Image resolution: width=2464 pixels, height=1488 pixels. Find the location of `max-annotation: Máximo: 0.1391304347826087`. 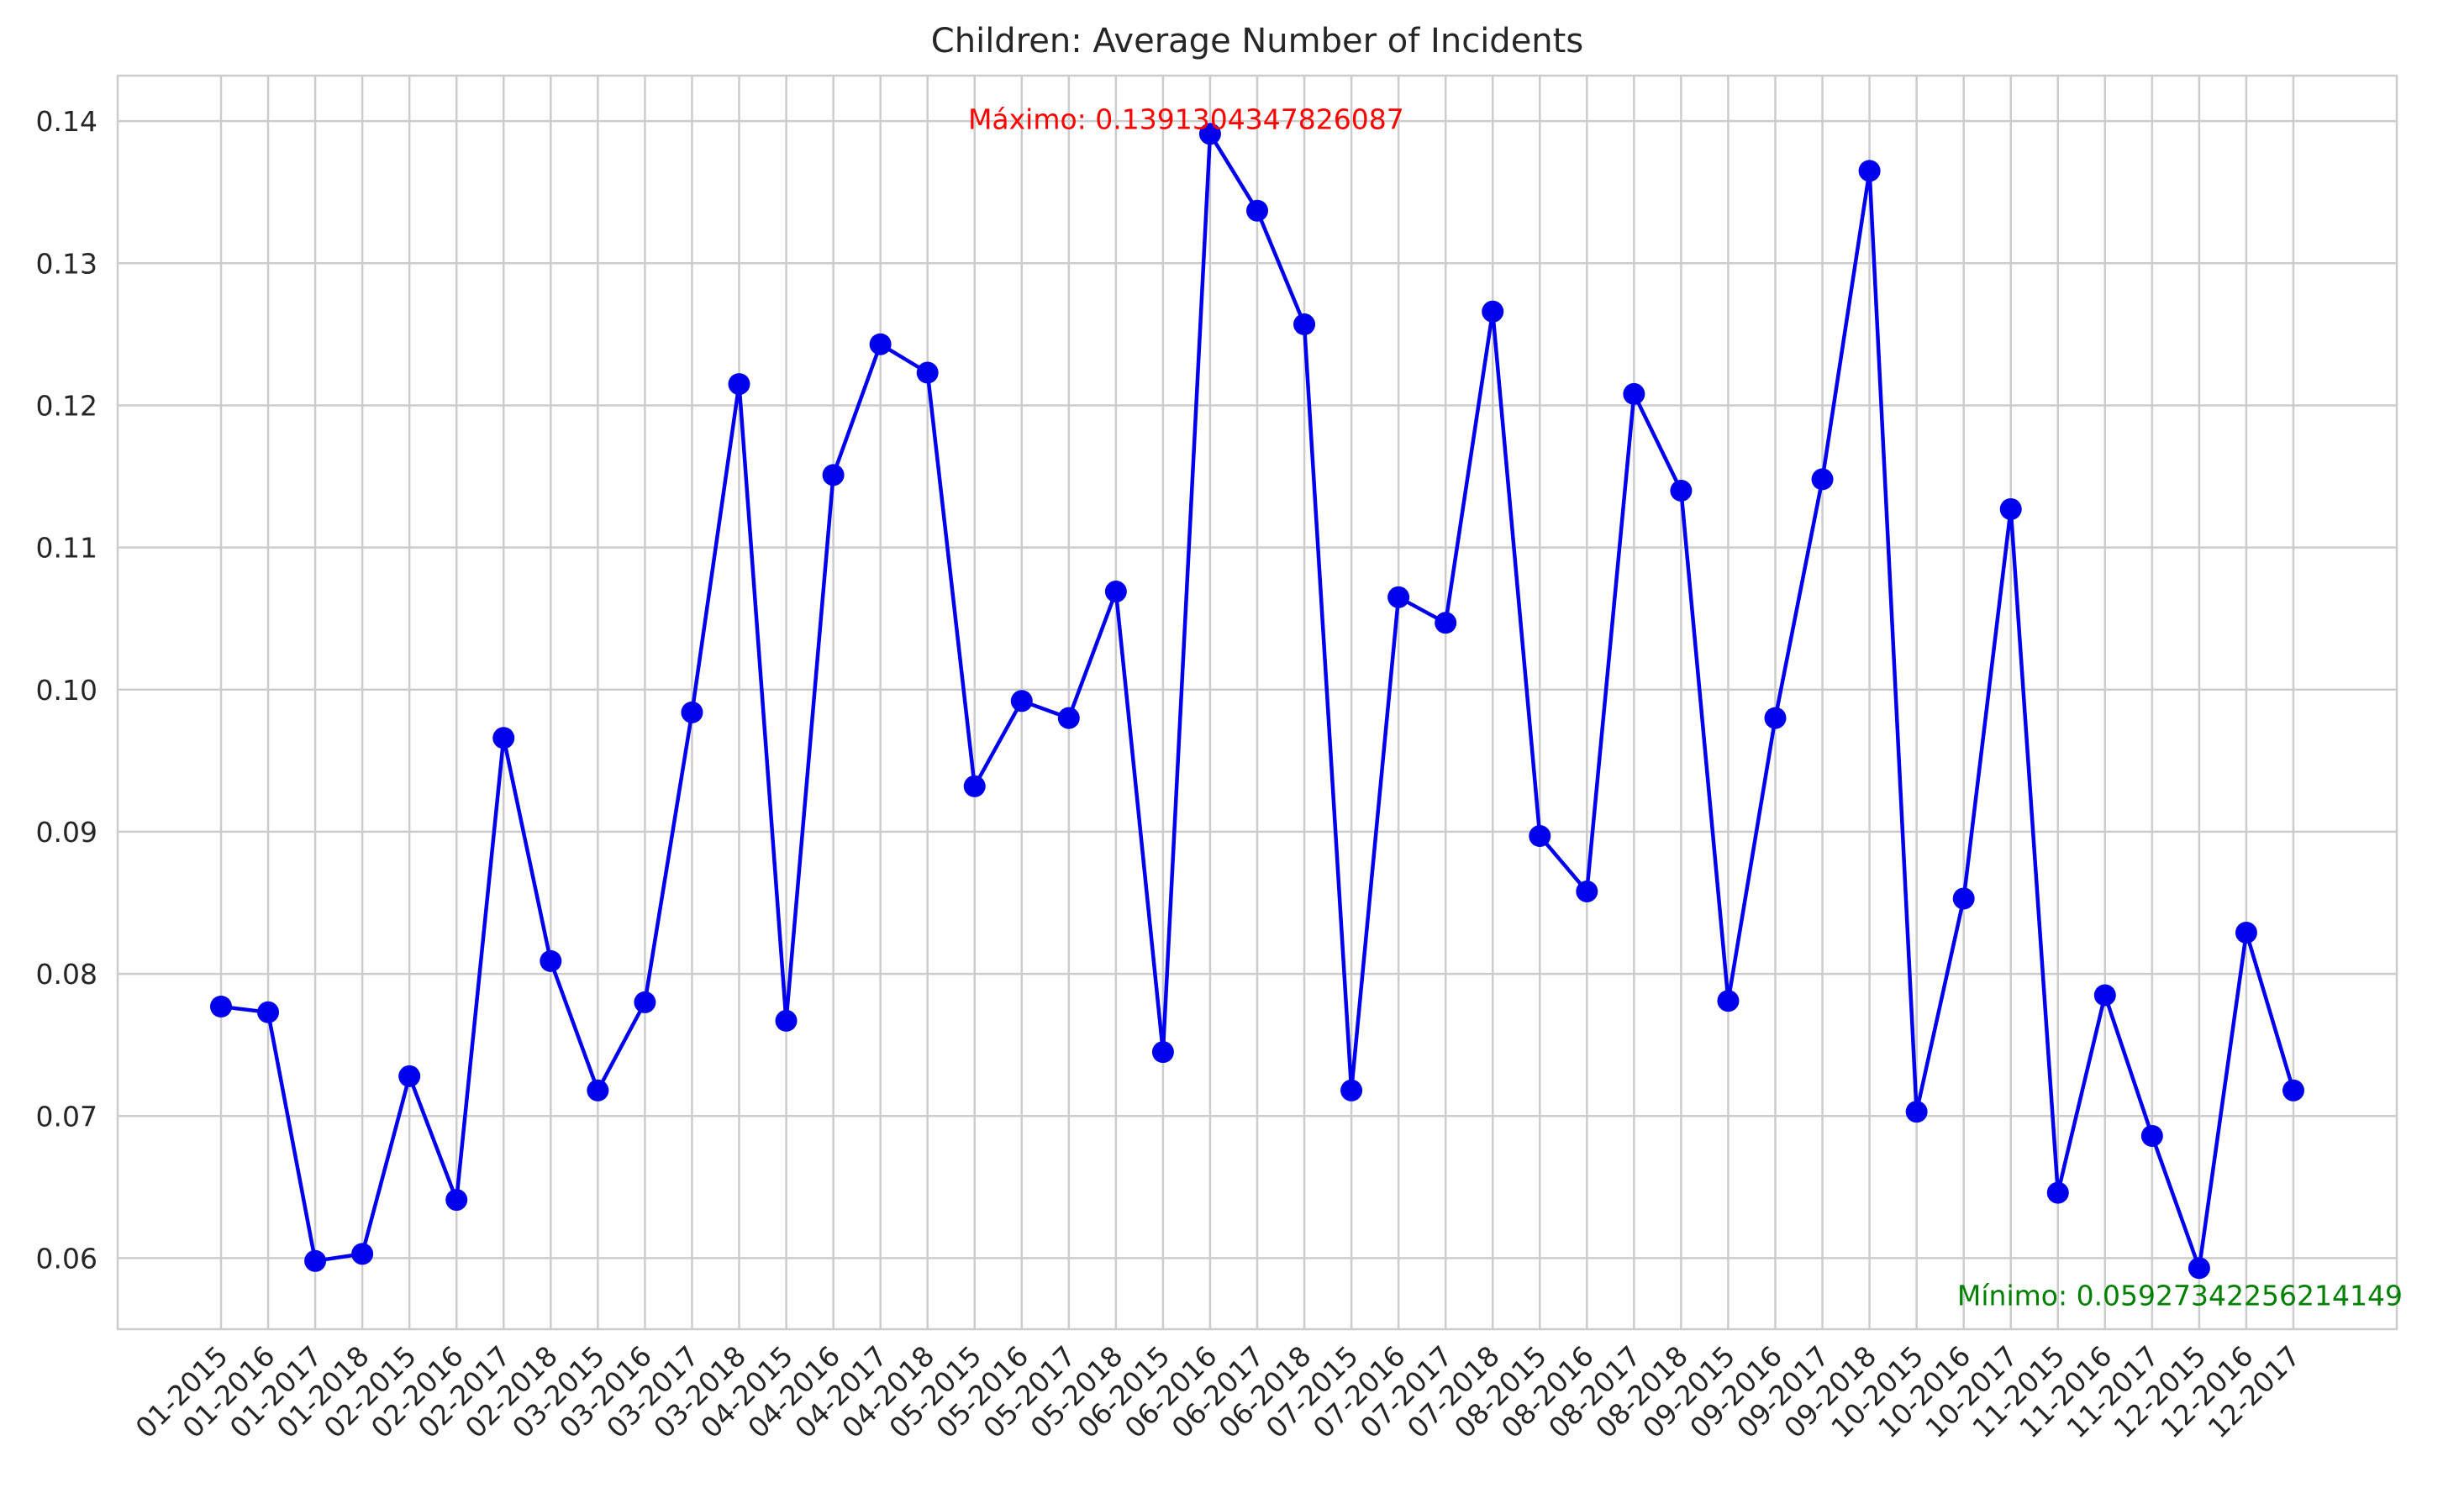

max-annotation: Máximo: 0.1391304347826087 is located at coordinates (1186, 119).